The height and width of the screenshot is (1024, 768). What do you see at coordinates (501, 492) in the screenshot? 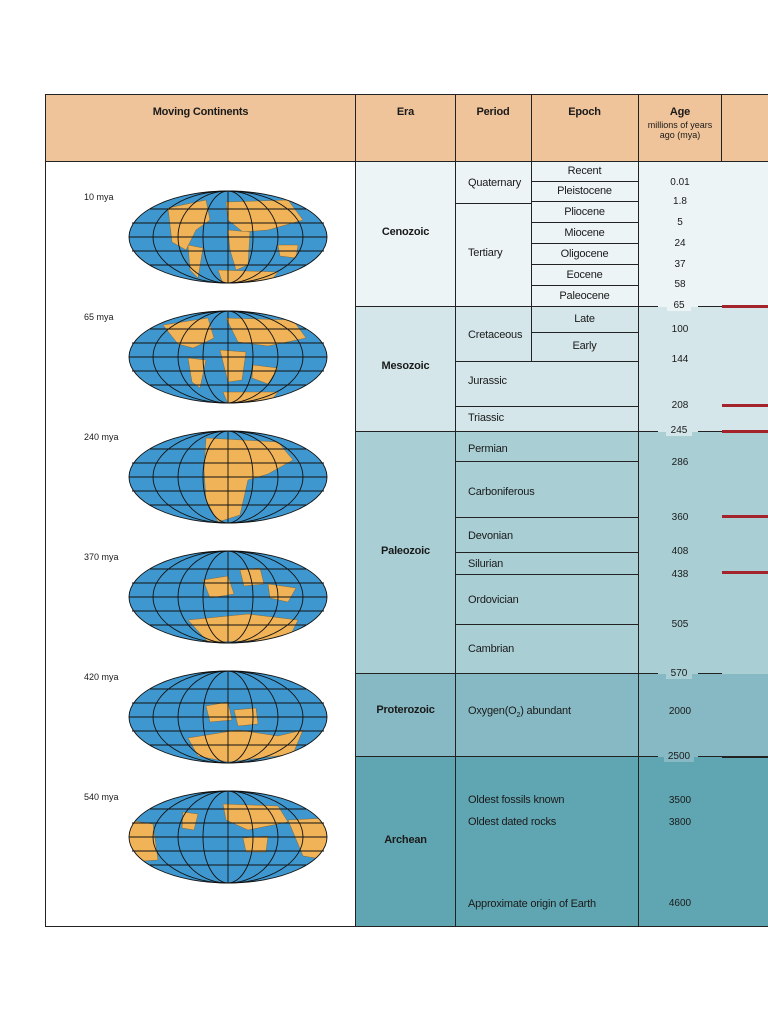
I see `period-carboniferous: Carboniferous` at bounding box center [501, 492].